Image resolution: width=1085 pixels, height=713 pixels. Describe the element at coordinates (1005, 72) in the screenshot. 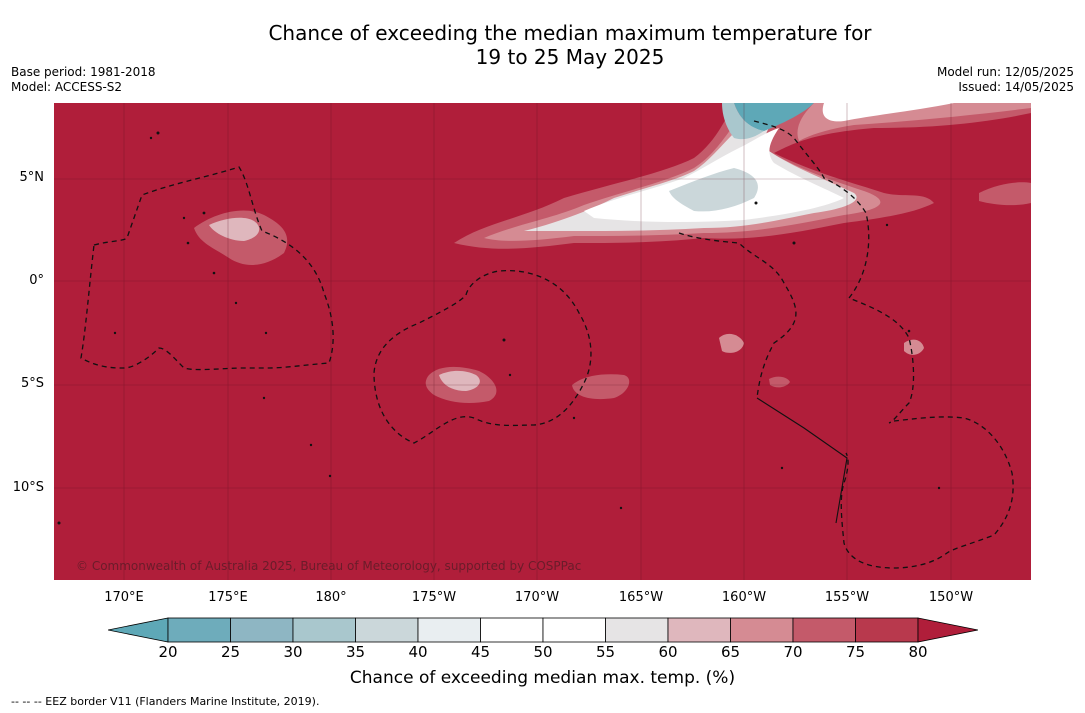

I see `model-run: Model run: 12/05/2025` at that location.